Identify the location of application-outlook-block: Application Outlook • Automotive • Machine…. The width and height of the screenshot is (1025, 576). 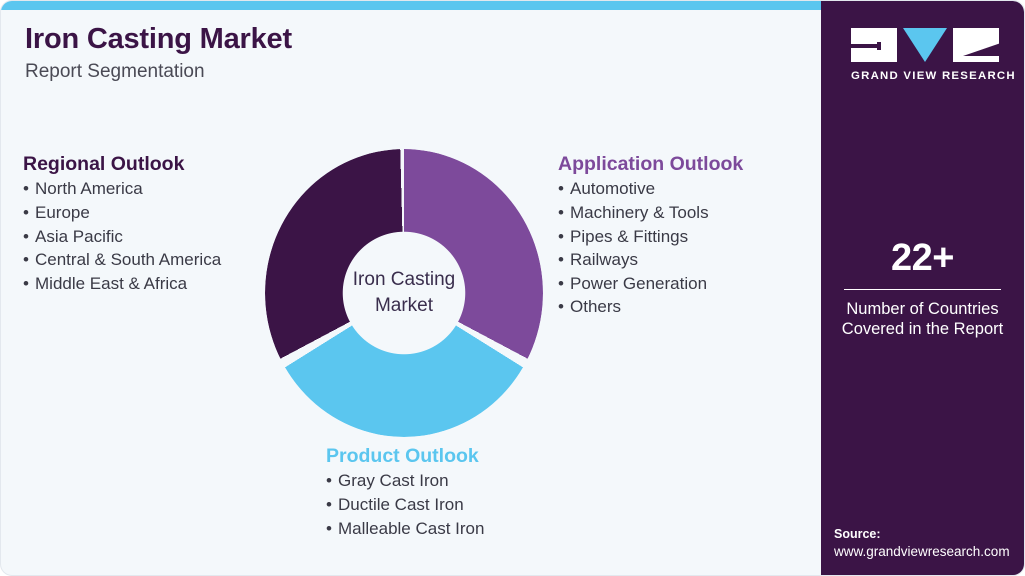
(650, 236).